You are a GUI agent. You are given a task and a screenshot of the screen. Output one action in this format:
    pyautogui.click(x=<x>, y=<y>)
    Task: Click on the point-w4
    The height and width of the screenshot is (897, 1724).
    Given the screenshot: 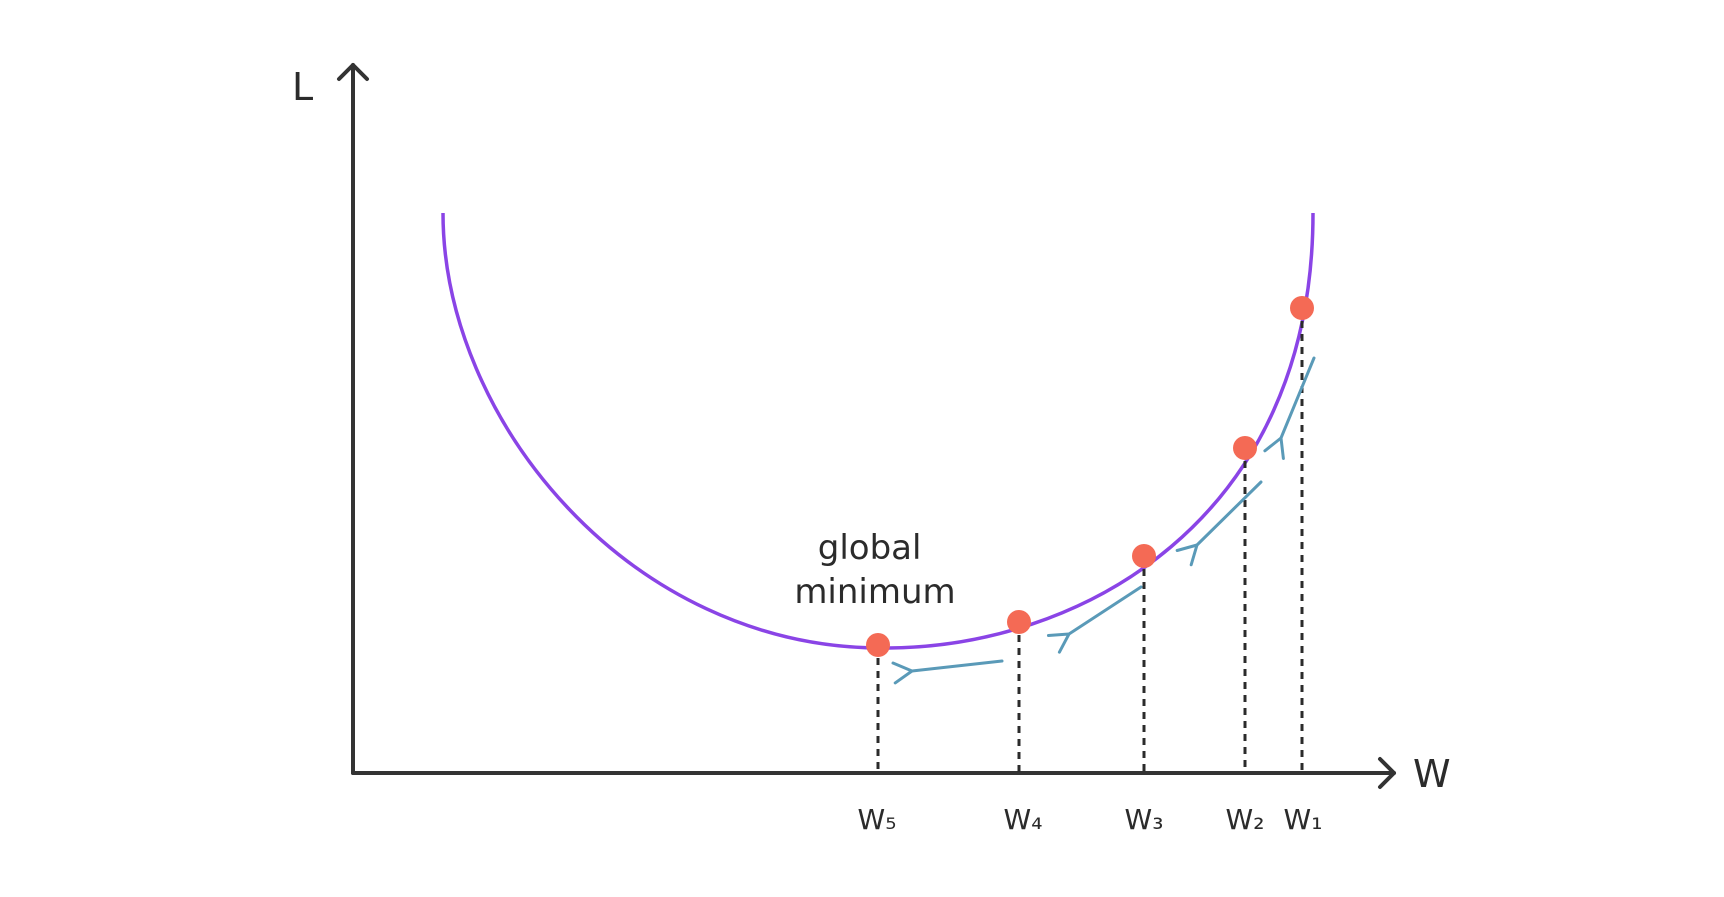 What is the action you would take?
    pyautogui.click(x=1019, y=622)
    